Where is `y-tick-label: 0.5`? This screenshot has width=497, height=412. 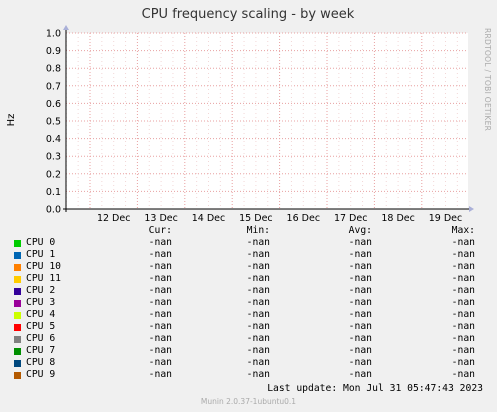 y-tick-label: 0.5 is located at coordinates (53, 122).